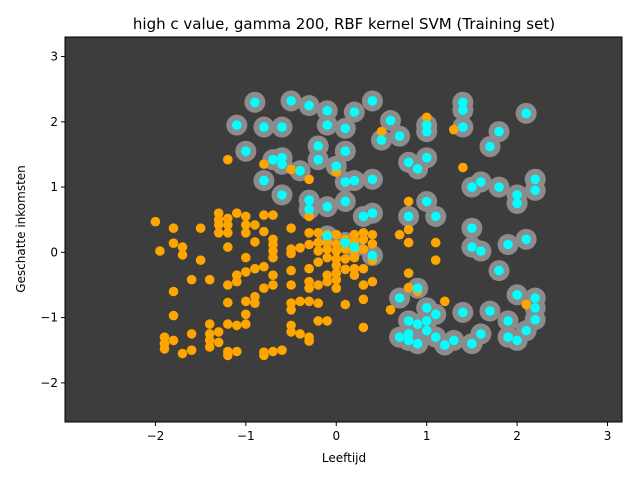 Image resolution: width=640 pixels, height=480 pixels. What do you see at coordinates (517, 436) in the screenshot?
I see `x-tick-label: 2` at bounding box center [517, 436].